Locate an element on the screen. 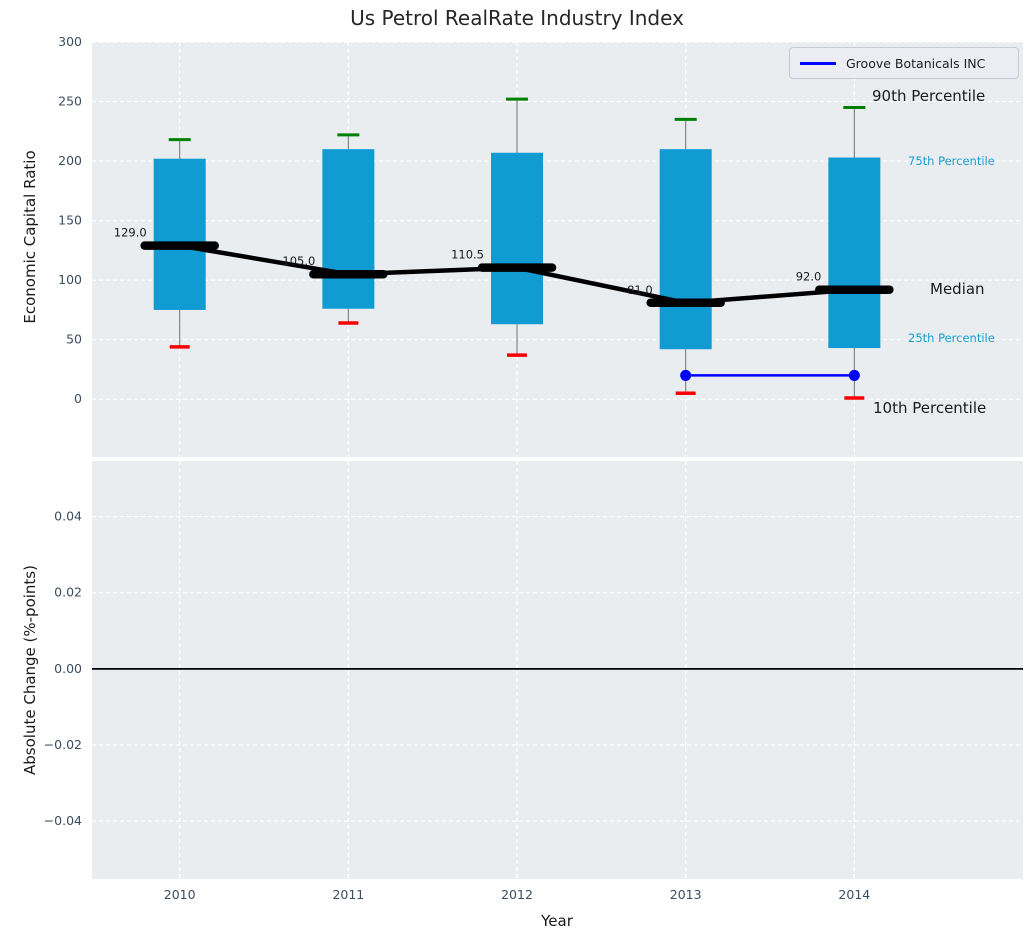 The image size is (1034, 942). iqr-box-2010 is located at coordinates (179, 234).